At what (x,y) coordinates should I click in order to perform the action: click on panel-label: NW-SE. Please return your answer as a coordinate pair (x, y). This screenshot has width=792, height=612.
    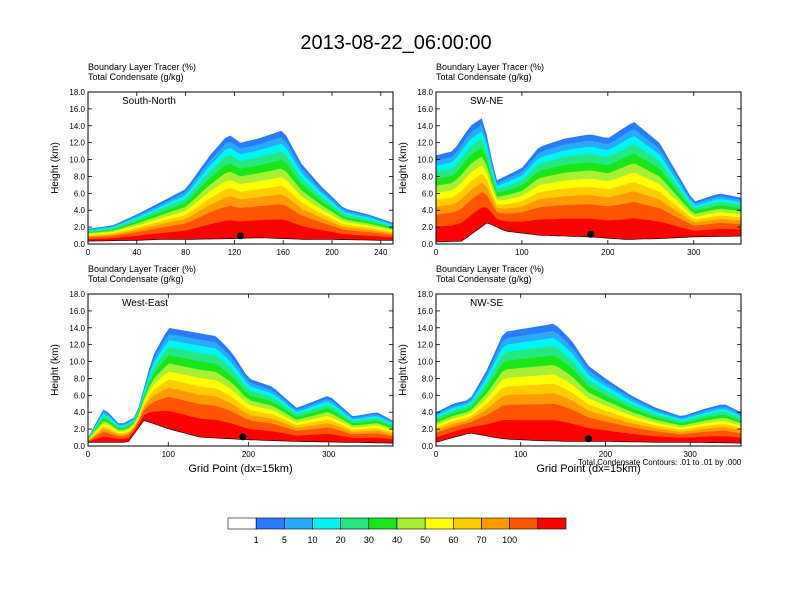
    Looking at the image, I should click on (486, 303).